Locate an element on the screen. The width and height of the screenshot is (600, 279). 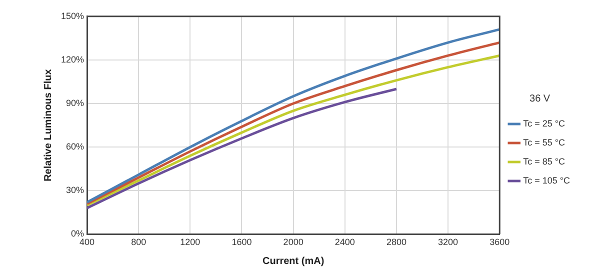
x-tick-label: 3600 is located at coordinates (500, 242).